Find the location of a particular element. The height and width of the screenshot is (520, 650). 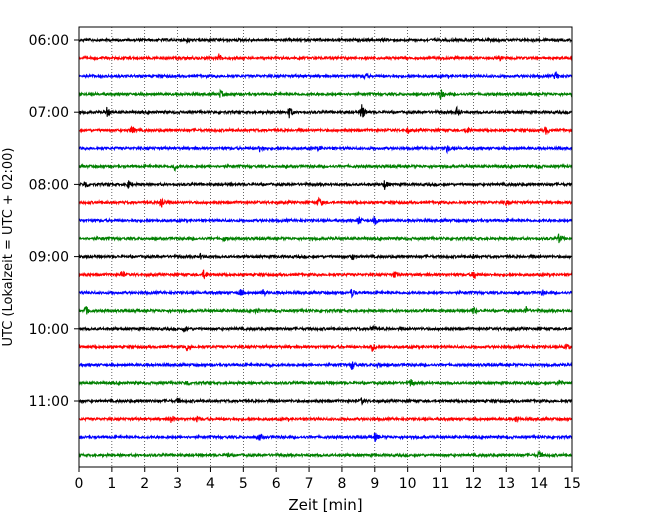

x-axis-label: Zeit [min] is located at coordinates (325, 505).